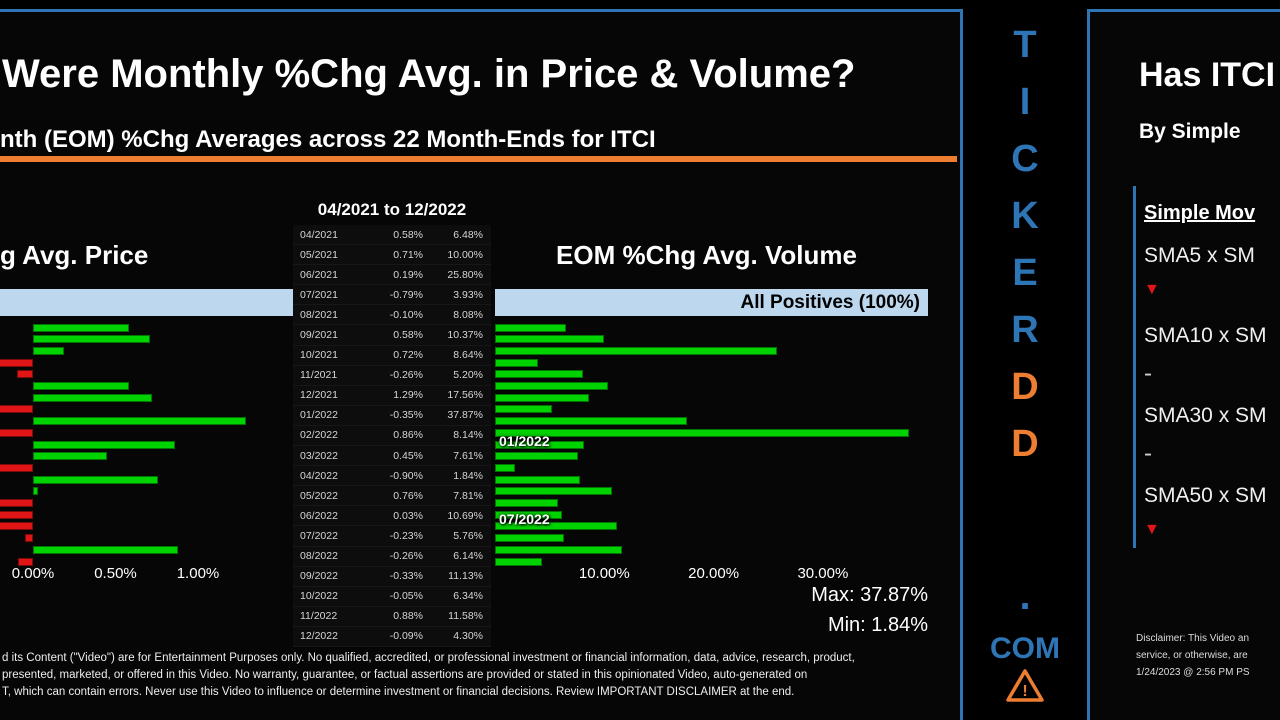 The image size is (1280, 720). I want to click on table-row: 03/2022 0.45% 7.61%, so click(392, 456).